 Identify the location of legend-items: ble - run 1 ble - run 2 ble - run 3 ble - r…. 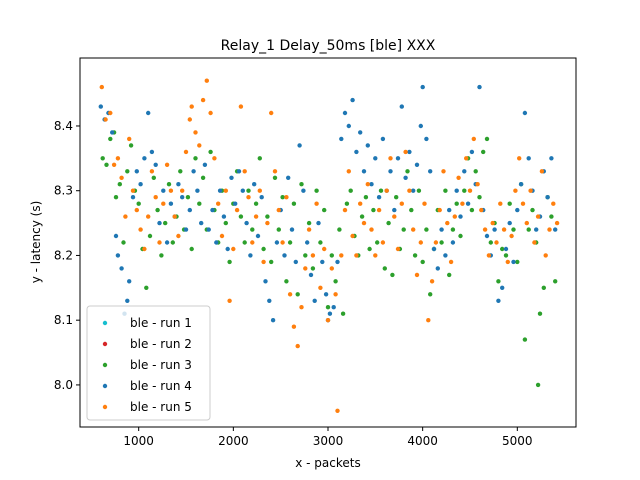
(147, 365).